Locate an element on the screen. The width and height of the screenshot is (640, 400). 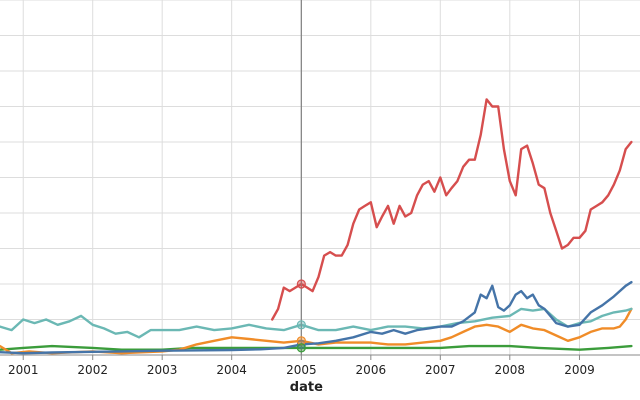
x-axis-title: date is located at coordinates (306, 387).